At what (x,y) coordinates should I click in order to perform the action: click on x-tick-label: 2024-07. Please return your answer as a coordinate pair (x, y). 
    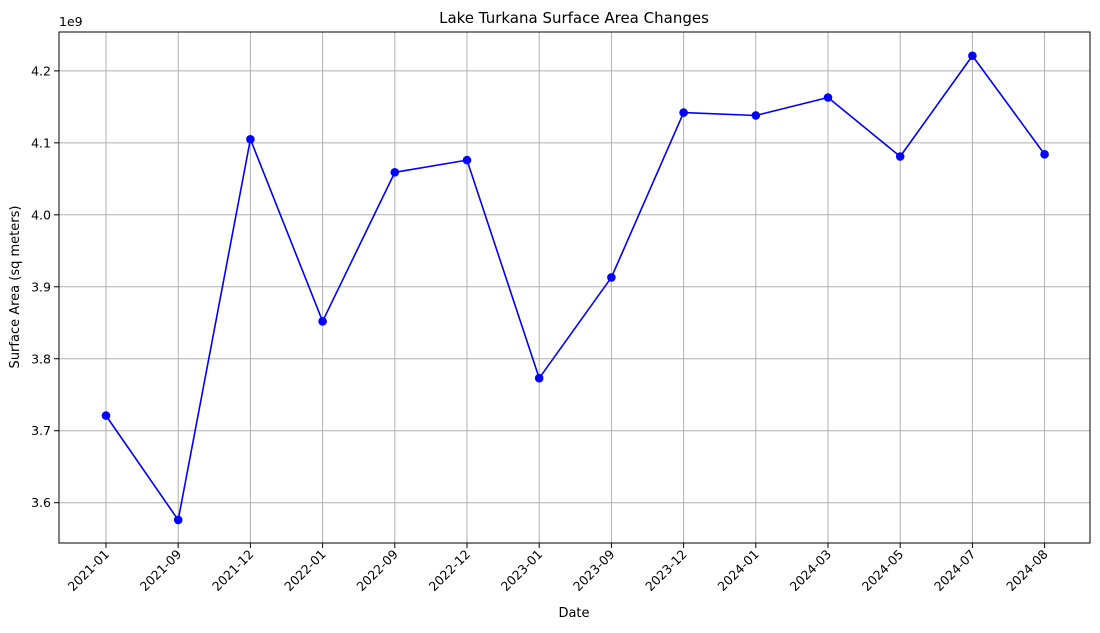
    Looking at the image, I should click on (955, 571).